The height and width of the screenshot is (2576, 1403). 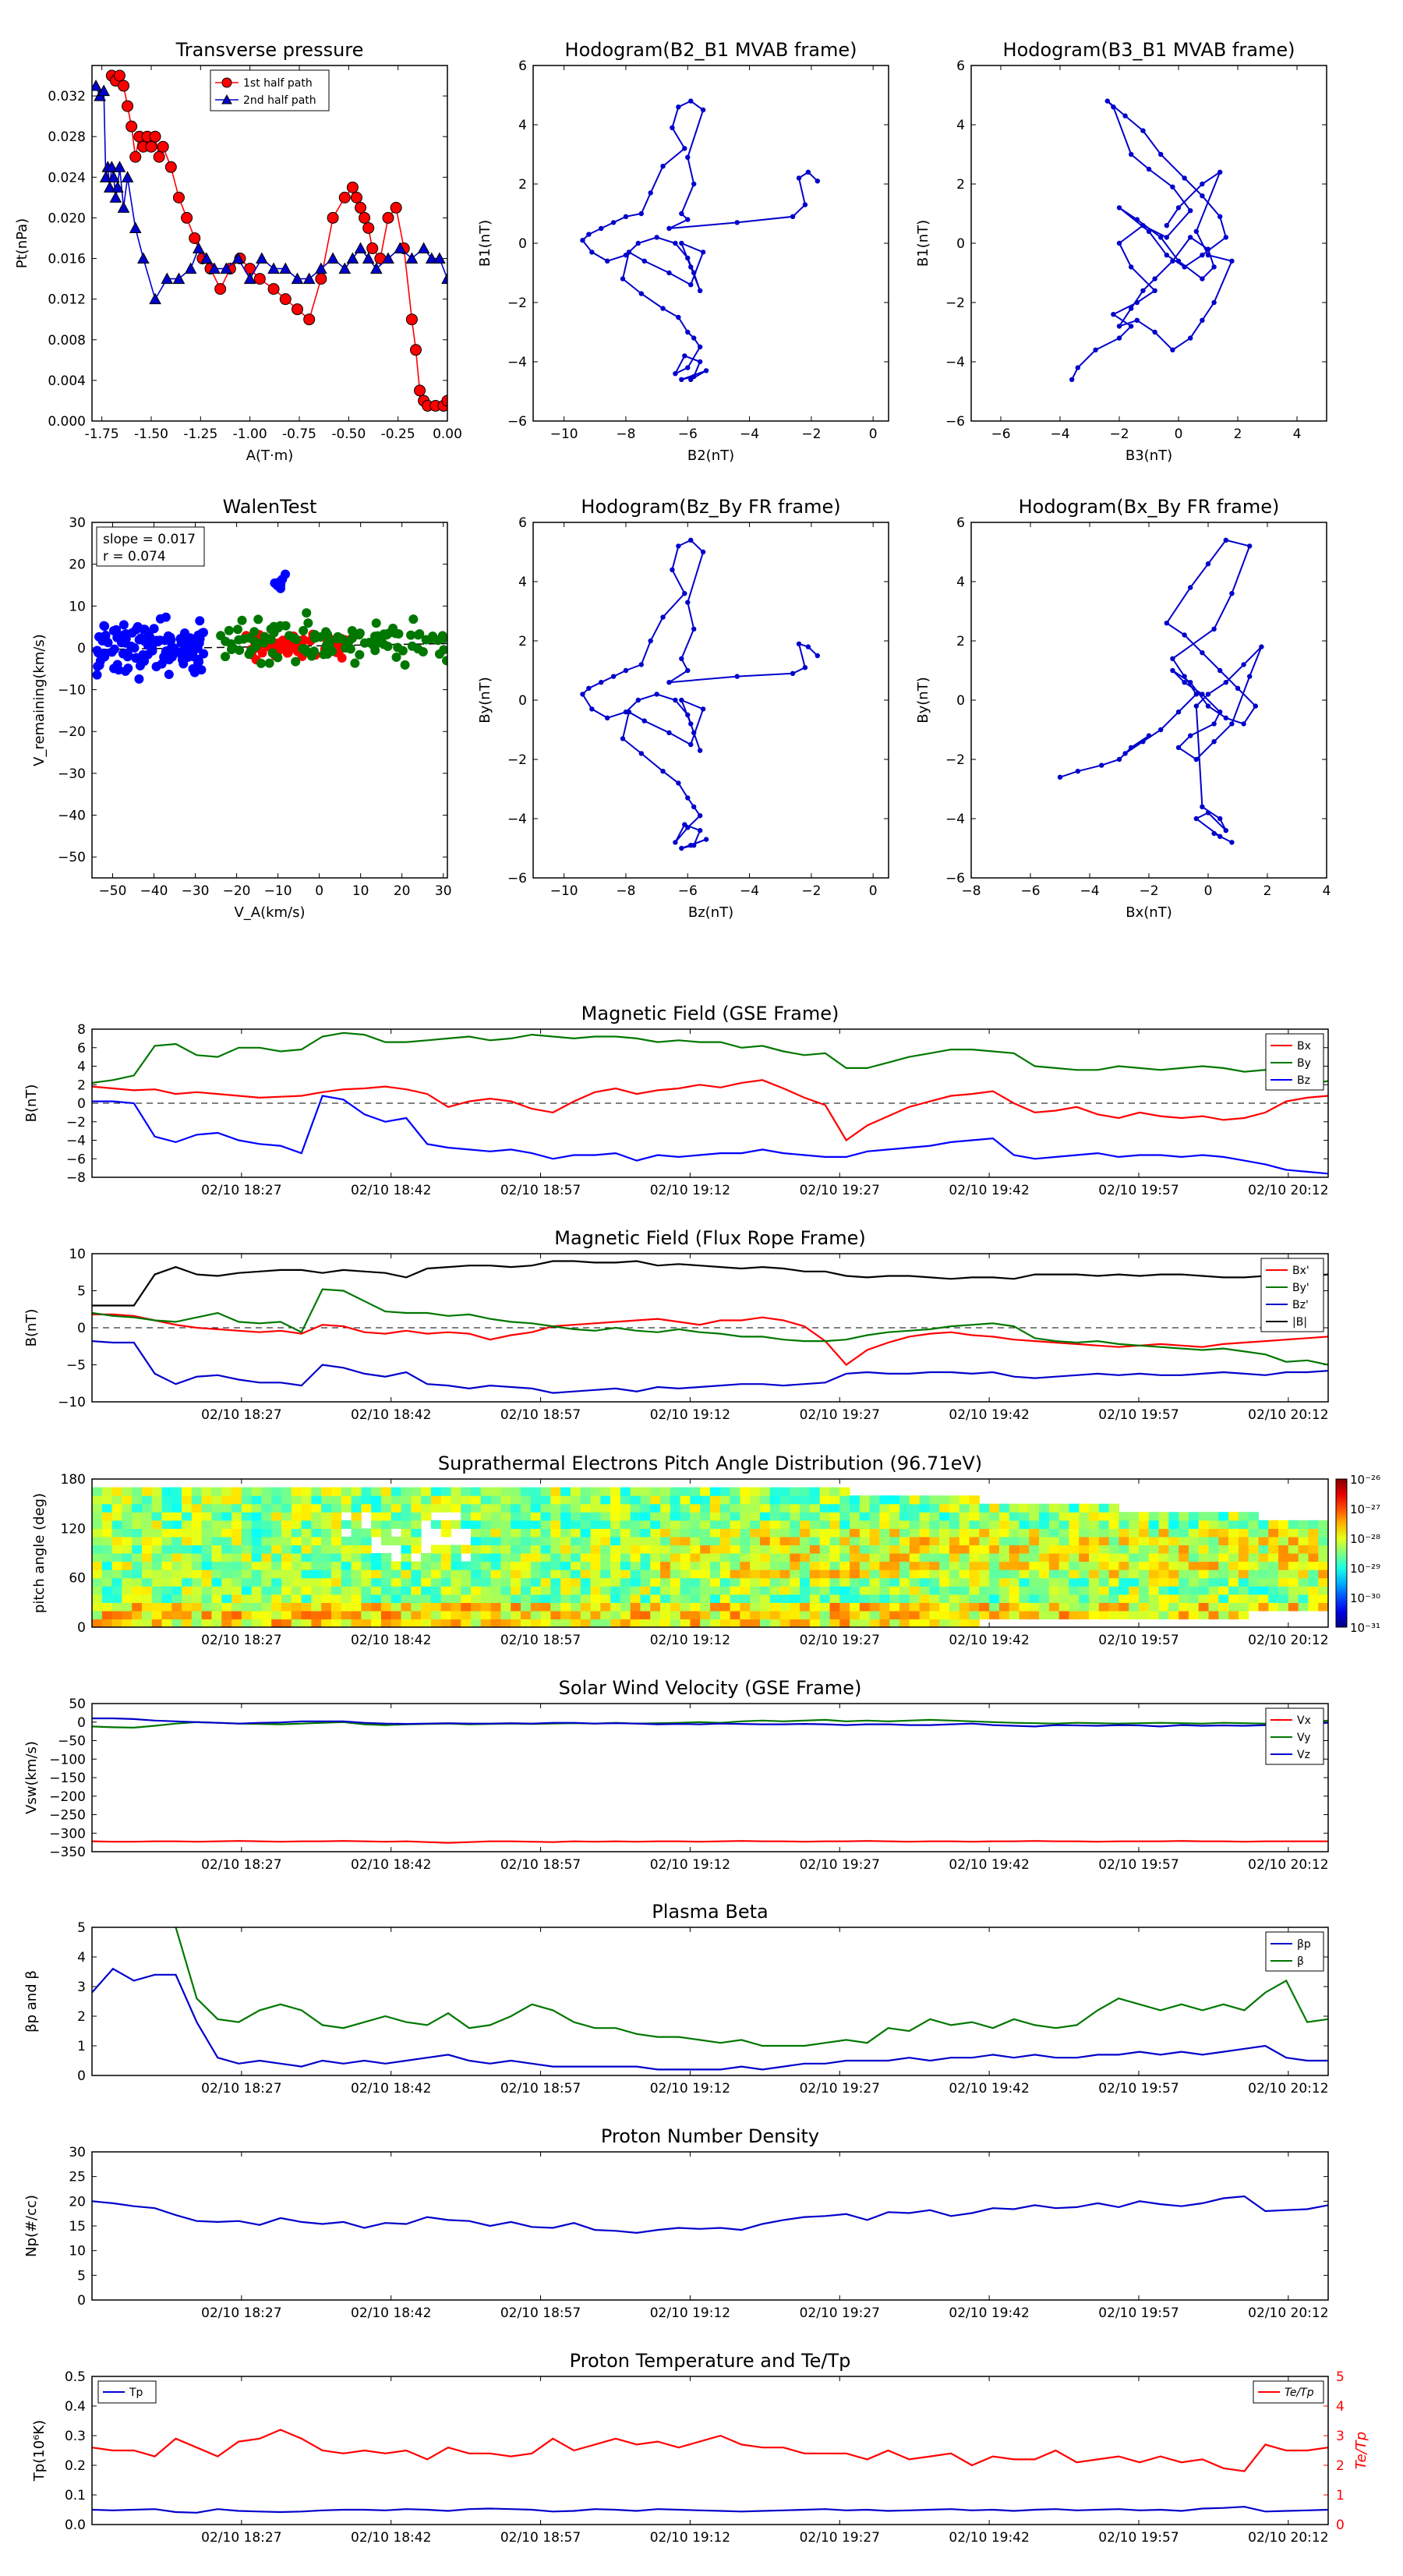 I want to click on y-axis-label: V_remaining(km/s), so click(x=39, y=700).